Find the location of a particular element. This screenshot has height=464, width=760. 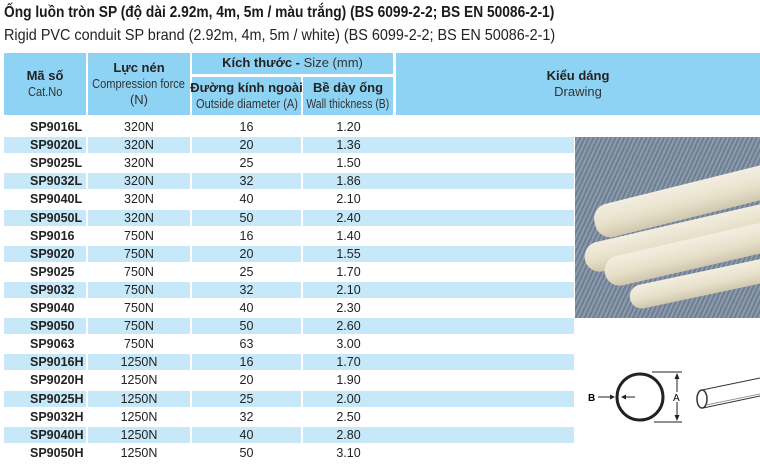

table-row: SP9025 750N 25 1.70 is located at coordinates (287, 272).